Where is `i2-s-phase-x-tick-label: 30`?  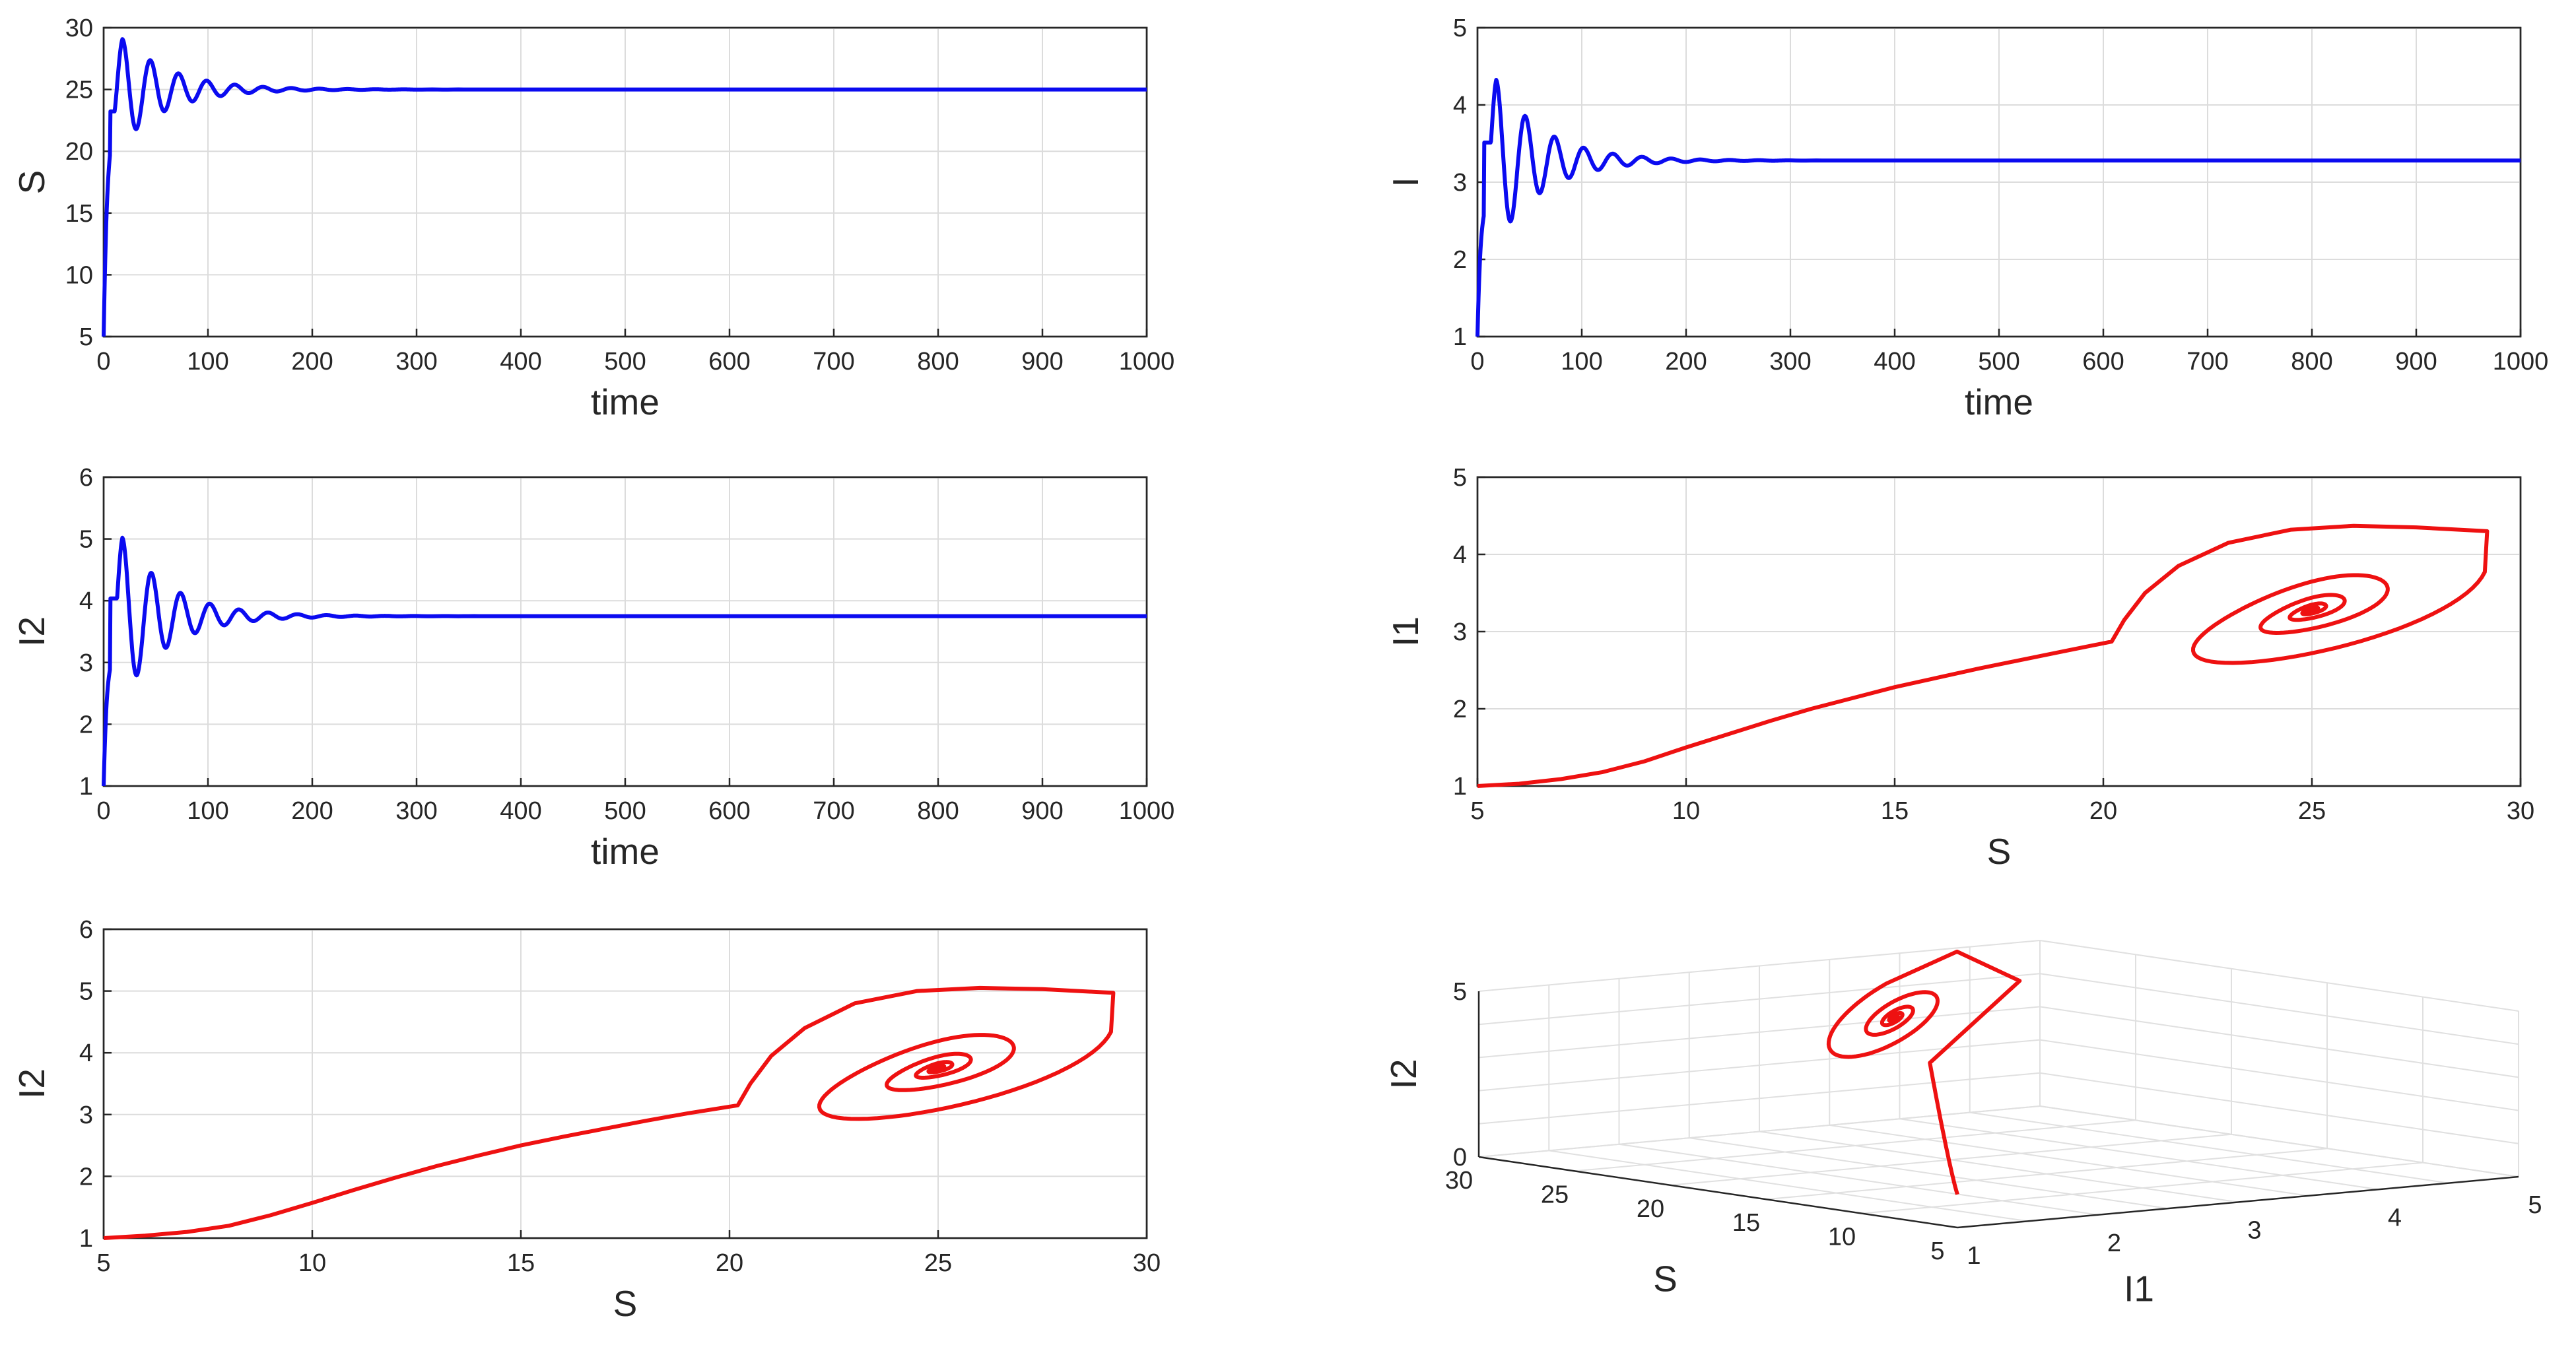
i2-s-phase-x-tick-label: 30 is located at coordinates (1147, 1263).